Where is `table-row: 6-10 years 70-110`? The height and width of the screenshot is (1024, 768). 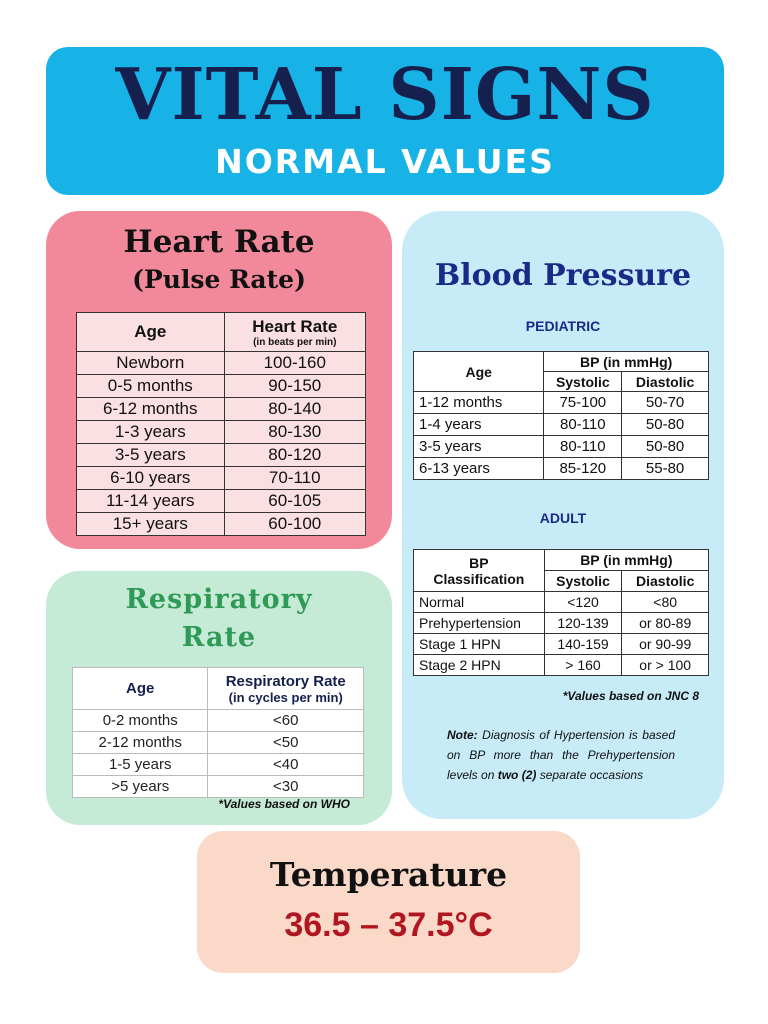 table-row: 6-10 years 70-110 is located at coordinates (221, 478).